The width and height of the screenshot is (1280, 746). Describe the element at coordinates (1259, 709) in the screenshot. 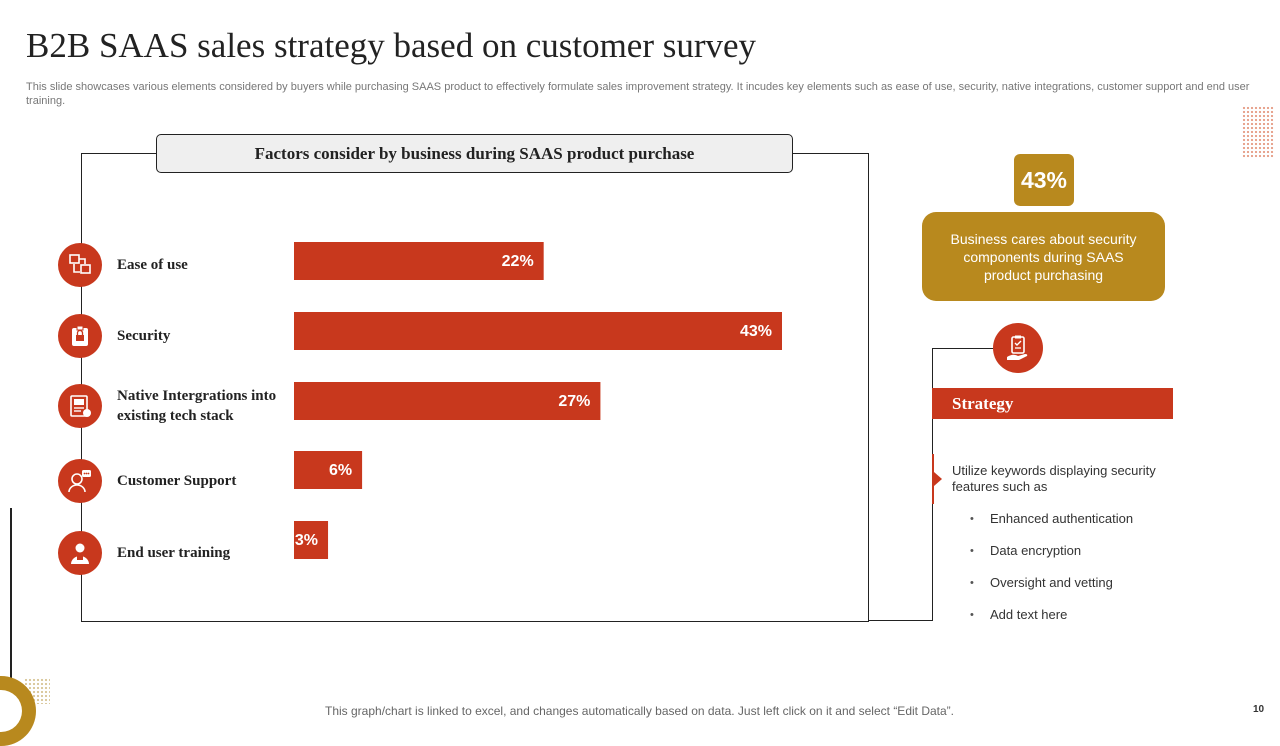

I see `page-number: 10` at that location.